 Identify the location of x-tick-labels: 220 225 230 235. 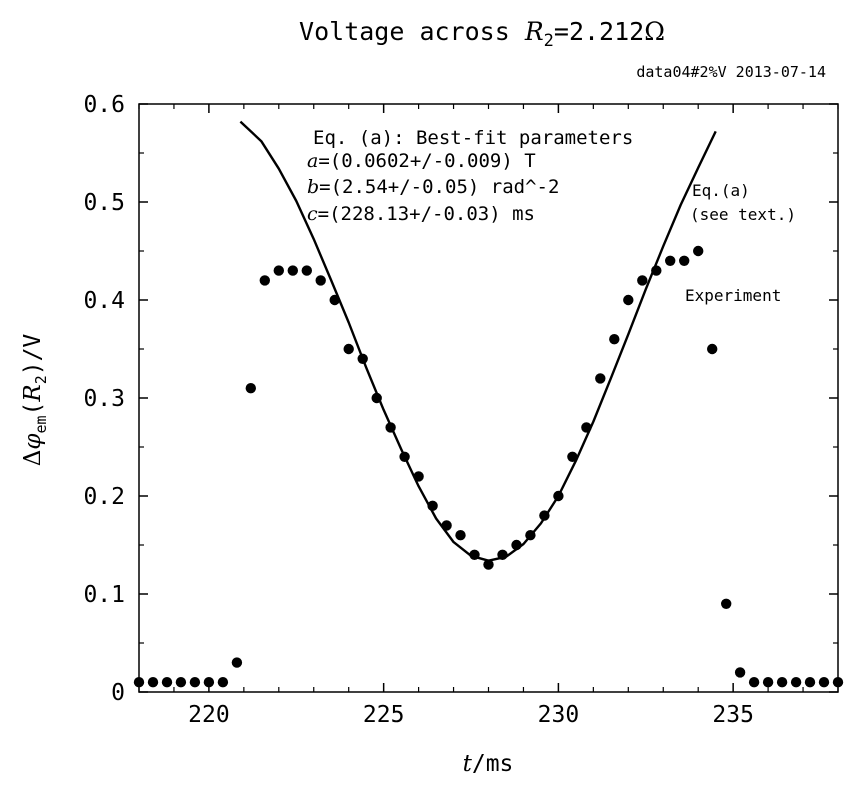
(471, 715).